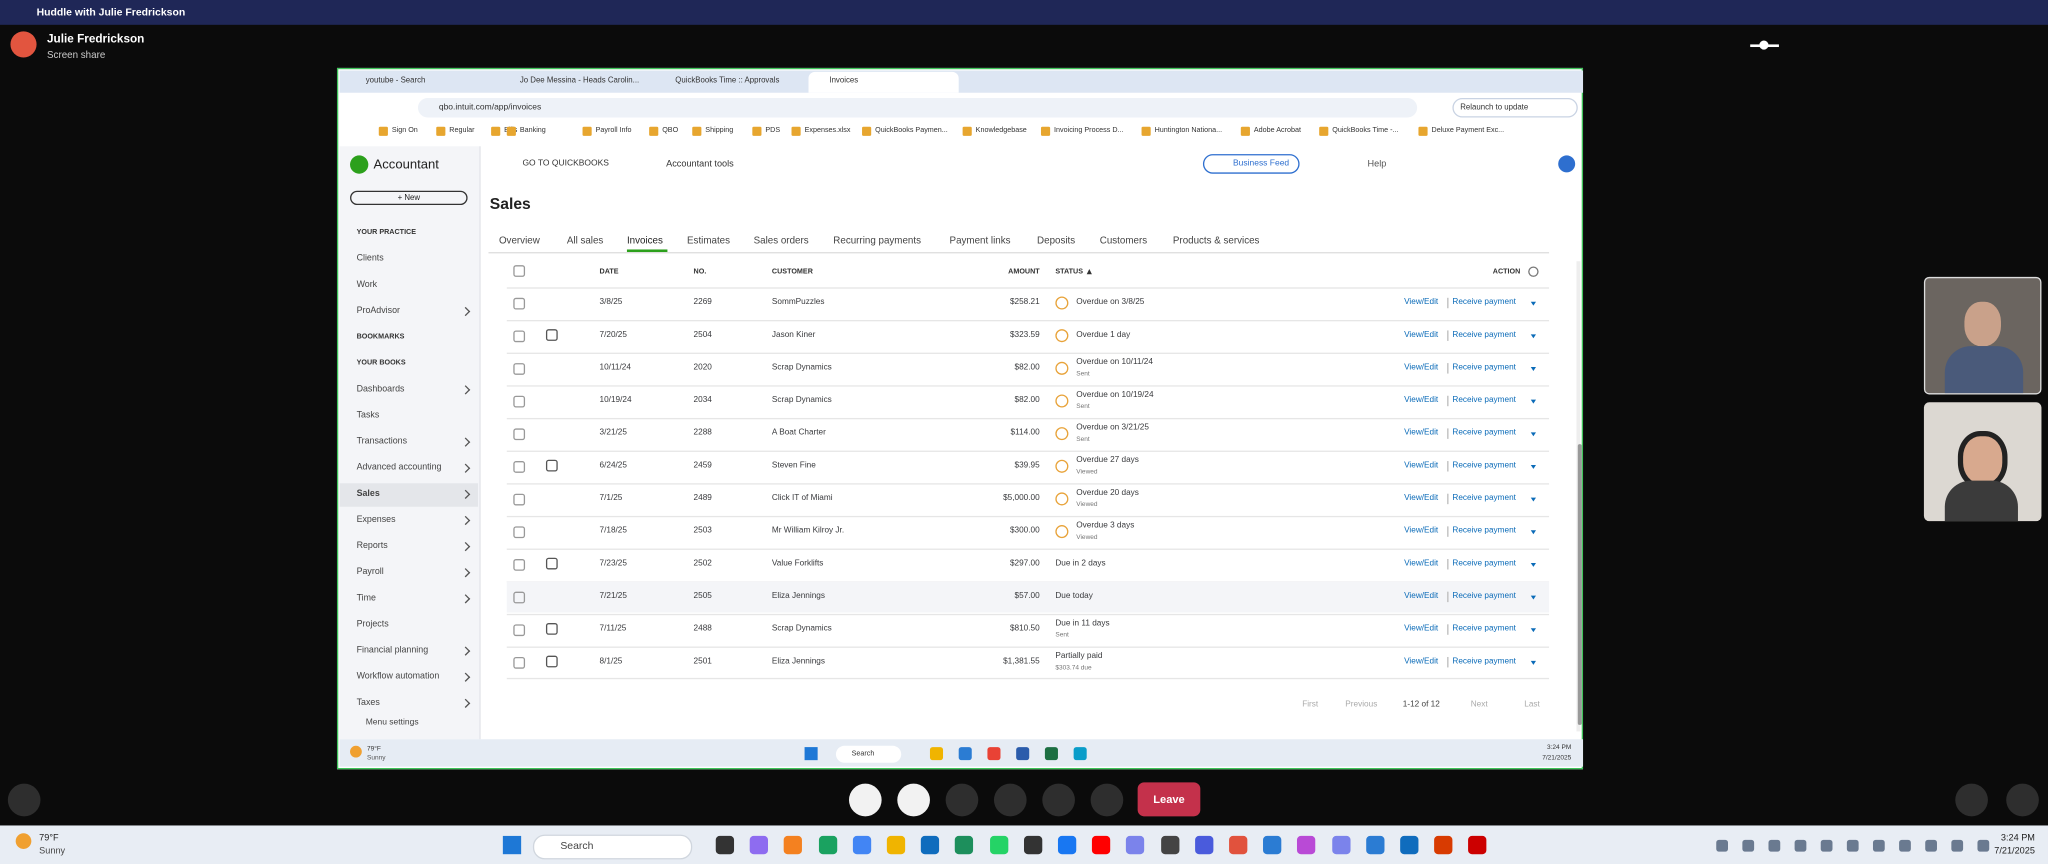  Describe the element at coordinates (670, 131) in the screenshot. I see `bookmark: QBO` at that location.